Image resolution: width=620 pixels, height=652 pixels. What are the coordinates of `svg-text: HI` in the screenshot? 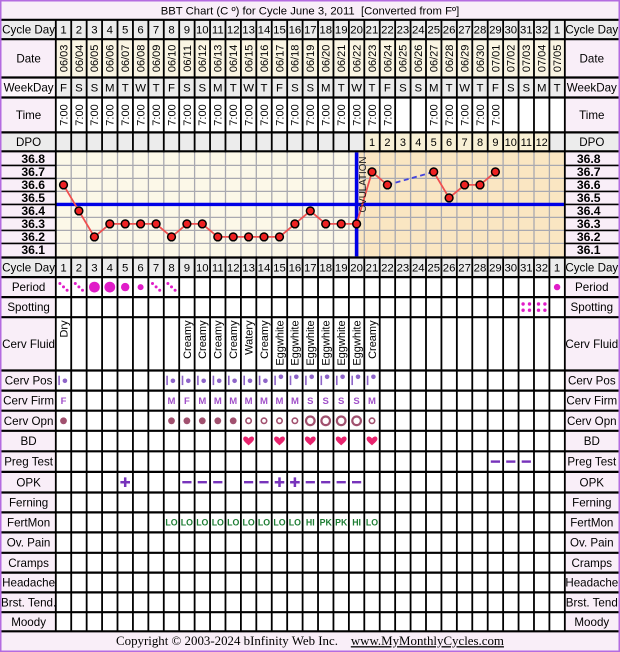 It's located at (356, 523).